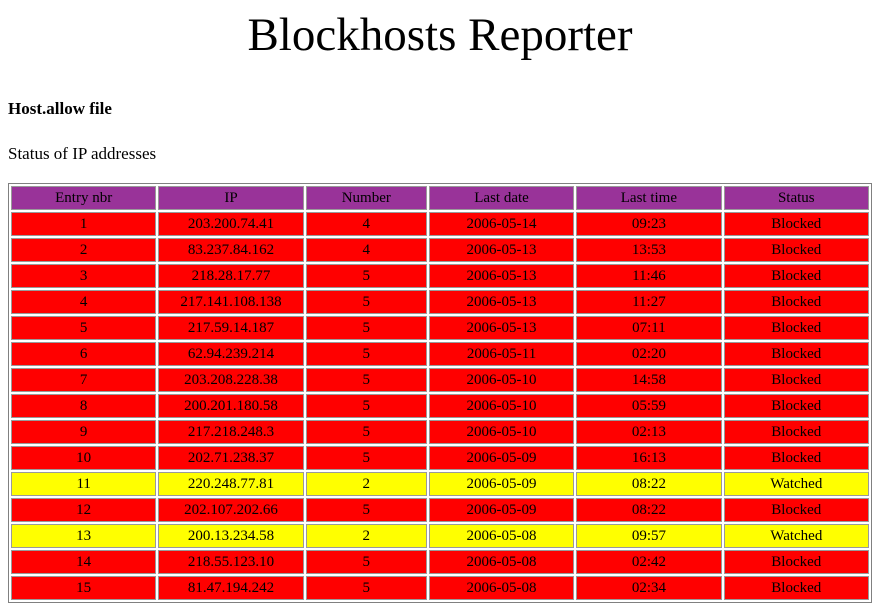  Describe the element at coordinates (440, 302) in the screenshot. I see `table-row: 4 217.141.108.138 5 2006-05-13 11:27 Blocked` at that location.